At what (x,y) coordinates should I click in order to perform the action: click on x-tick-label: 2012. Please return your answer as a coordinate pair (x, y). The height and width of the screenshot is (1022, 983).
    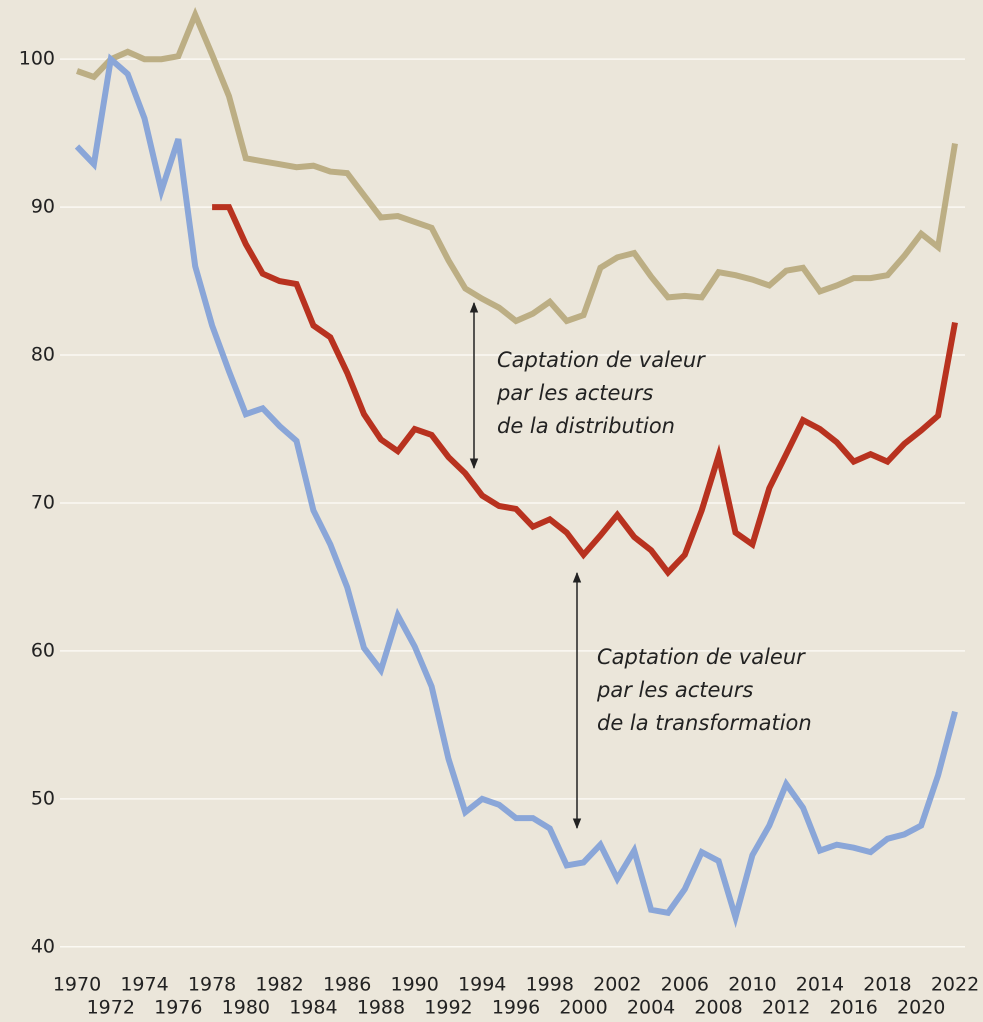
    Looking at the image, I should click on (786, 1008).